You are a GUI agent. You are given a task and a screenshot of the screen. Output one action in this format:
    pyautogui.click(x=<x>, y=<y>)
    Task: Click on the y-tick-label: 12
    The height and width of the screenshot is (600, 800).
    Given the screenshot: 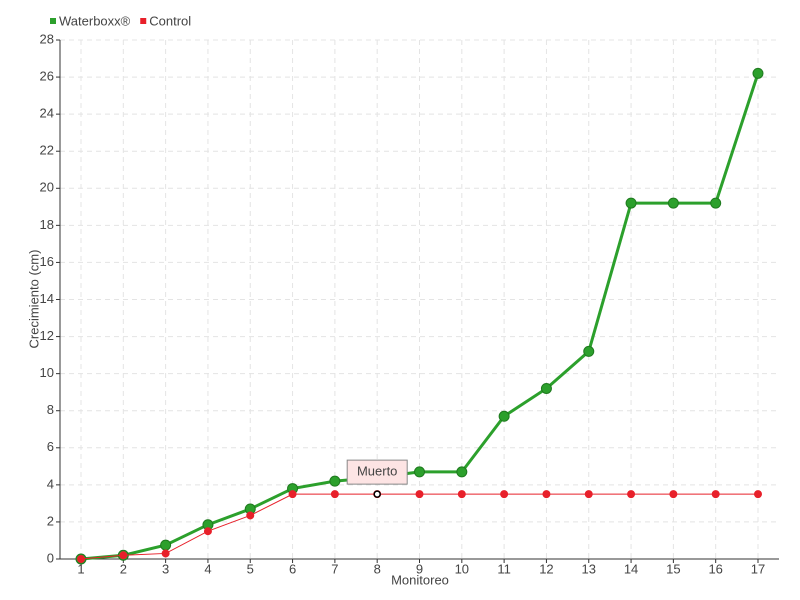 What is the action you would take?
    pyautogui.click(x=47, y=335)
    